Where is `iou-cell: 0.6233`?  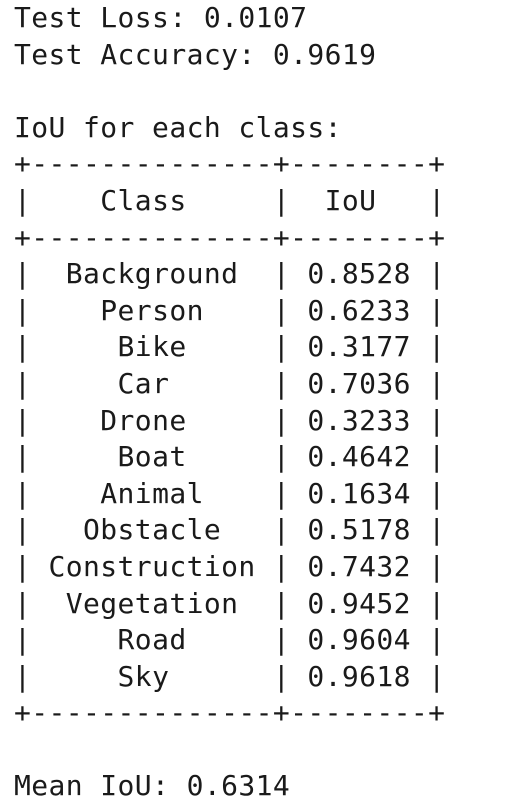
iou-cell: 0.6233 is located at coordinates (359, 310).